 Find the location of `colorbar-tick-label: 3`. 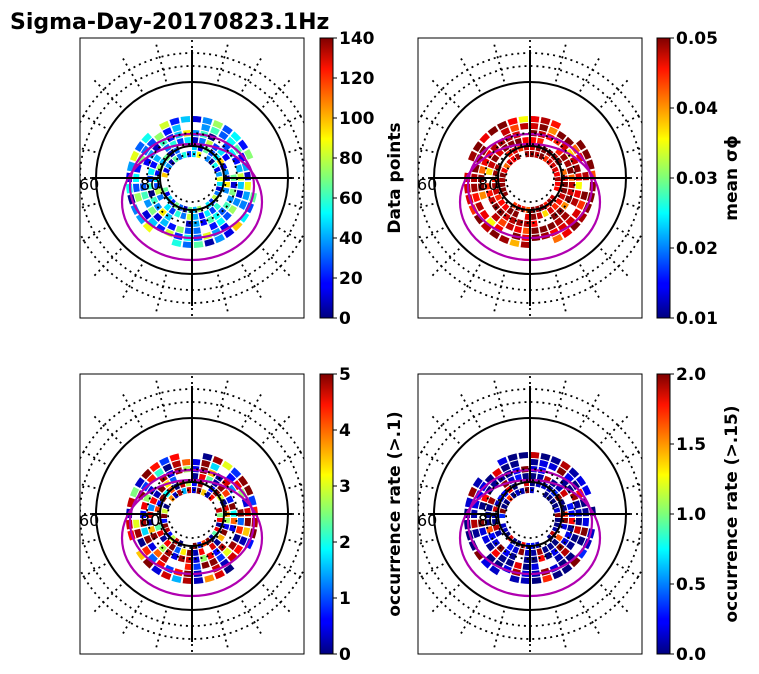

colorbar-tick-label: 3 is located at coordinates (345, 487).